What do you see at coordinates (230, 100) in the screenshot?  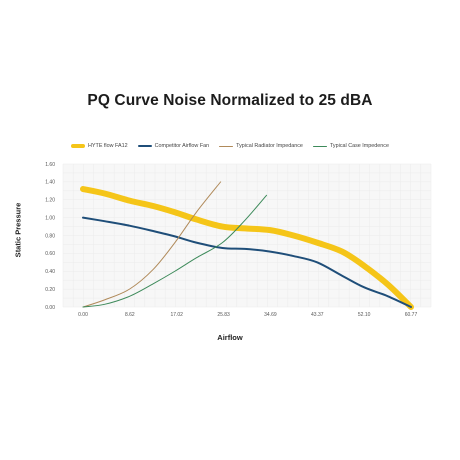 I see `chart-title: PQ Curve Noise Normalized to 25 dBA` at bounding box center [230, 100].